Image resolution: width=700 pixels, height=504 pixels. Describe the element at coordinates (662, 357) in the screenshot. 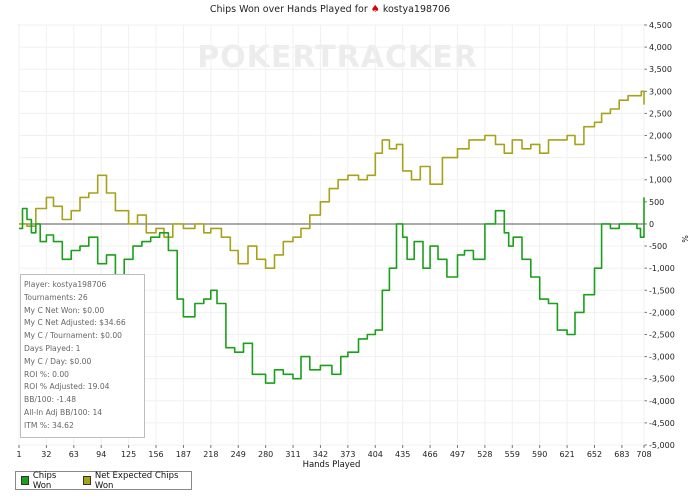

I see `y-tick-label: -3,000` at that location.